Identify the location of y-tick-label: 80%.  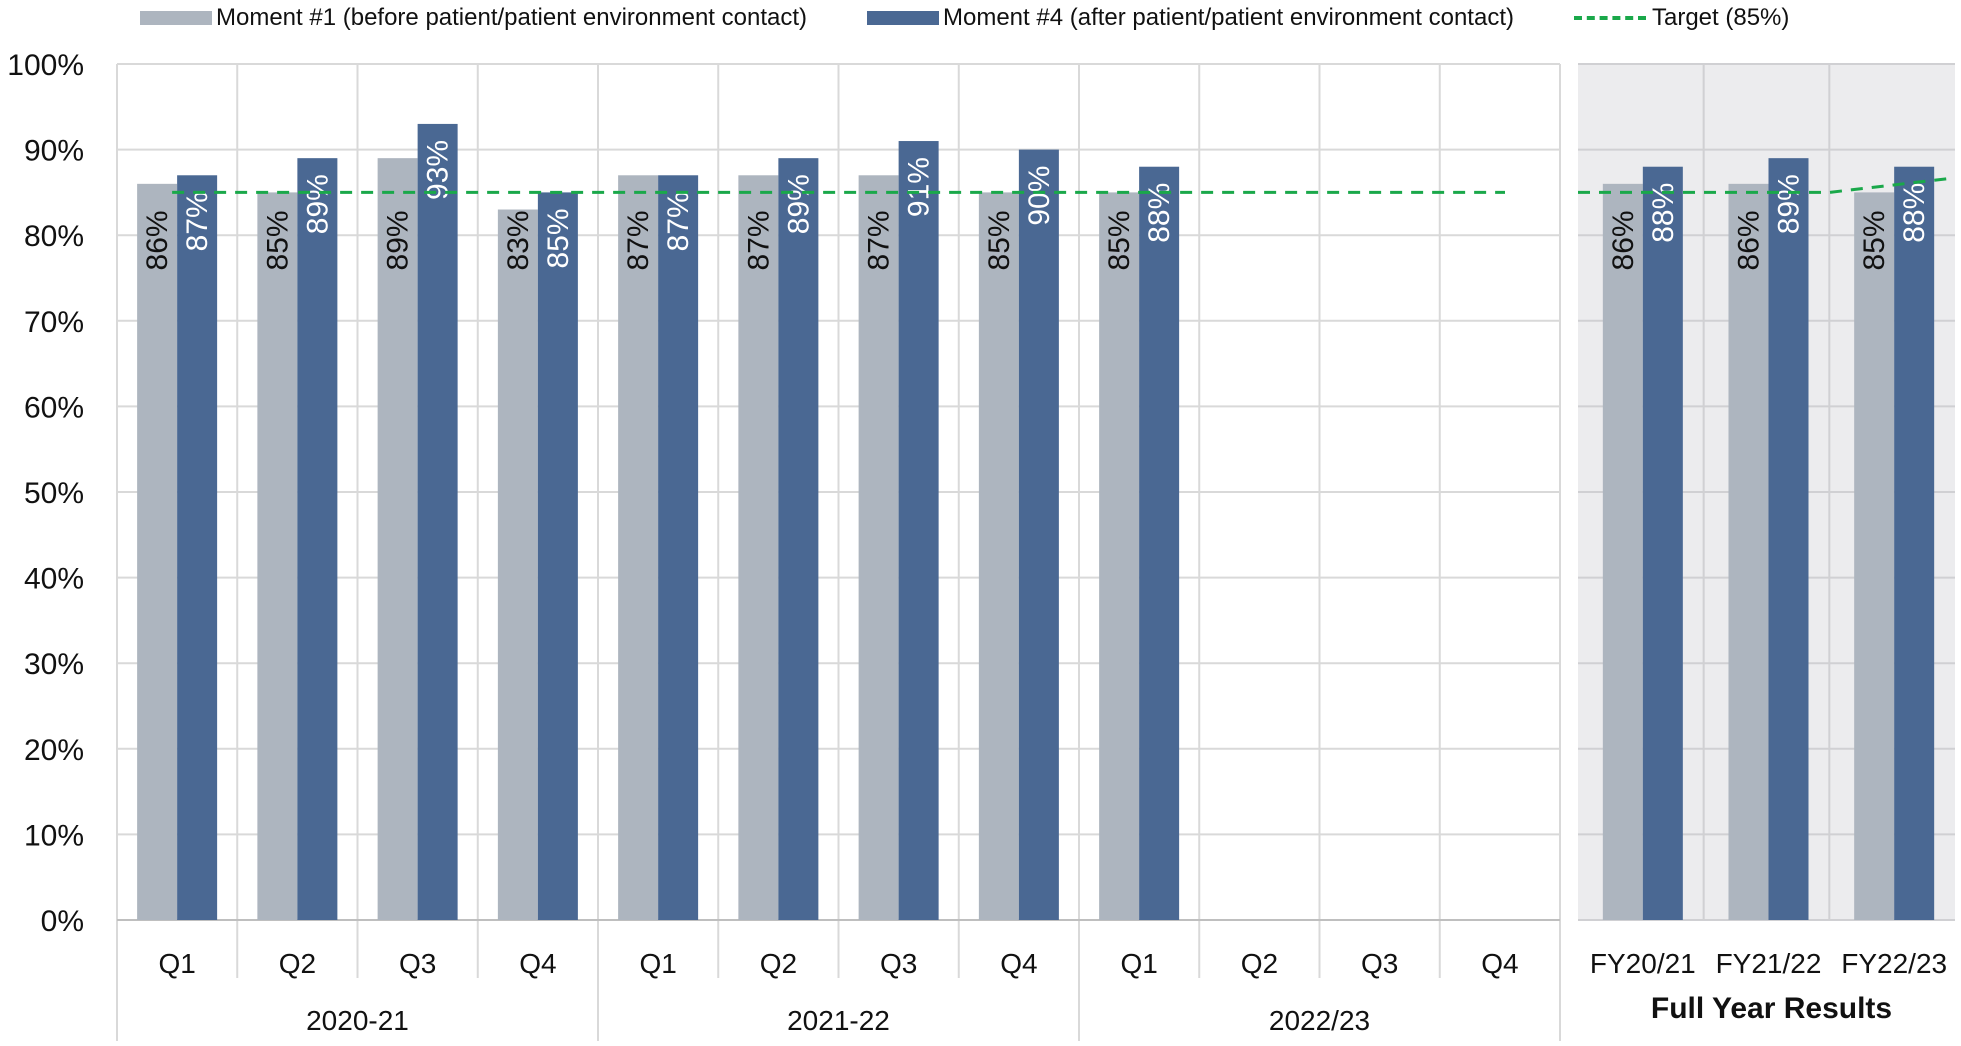
(54, 236).